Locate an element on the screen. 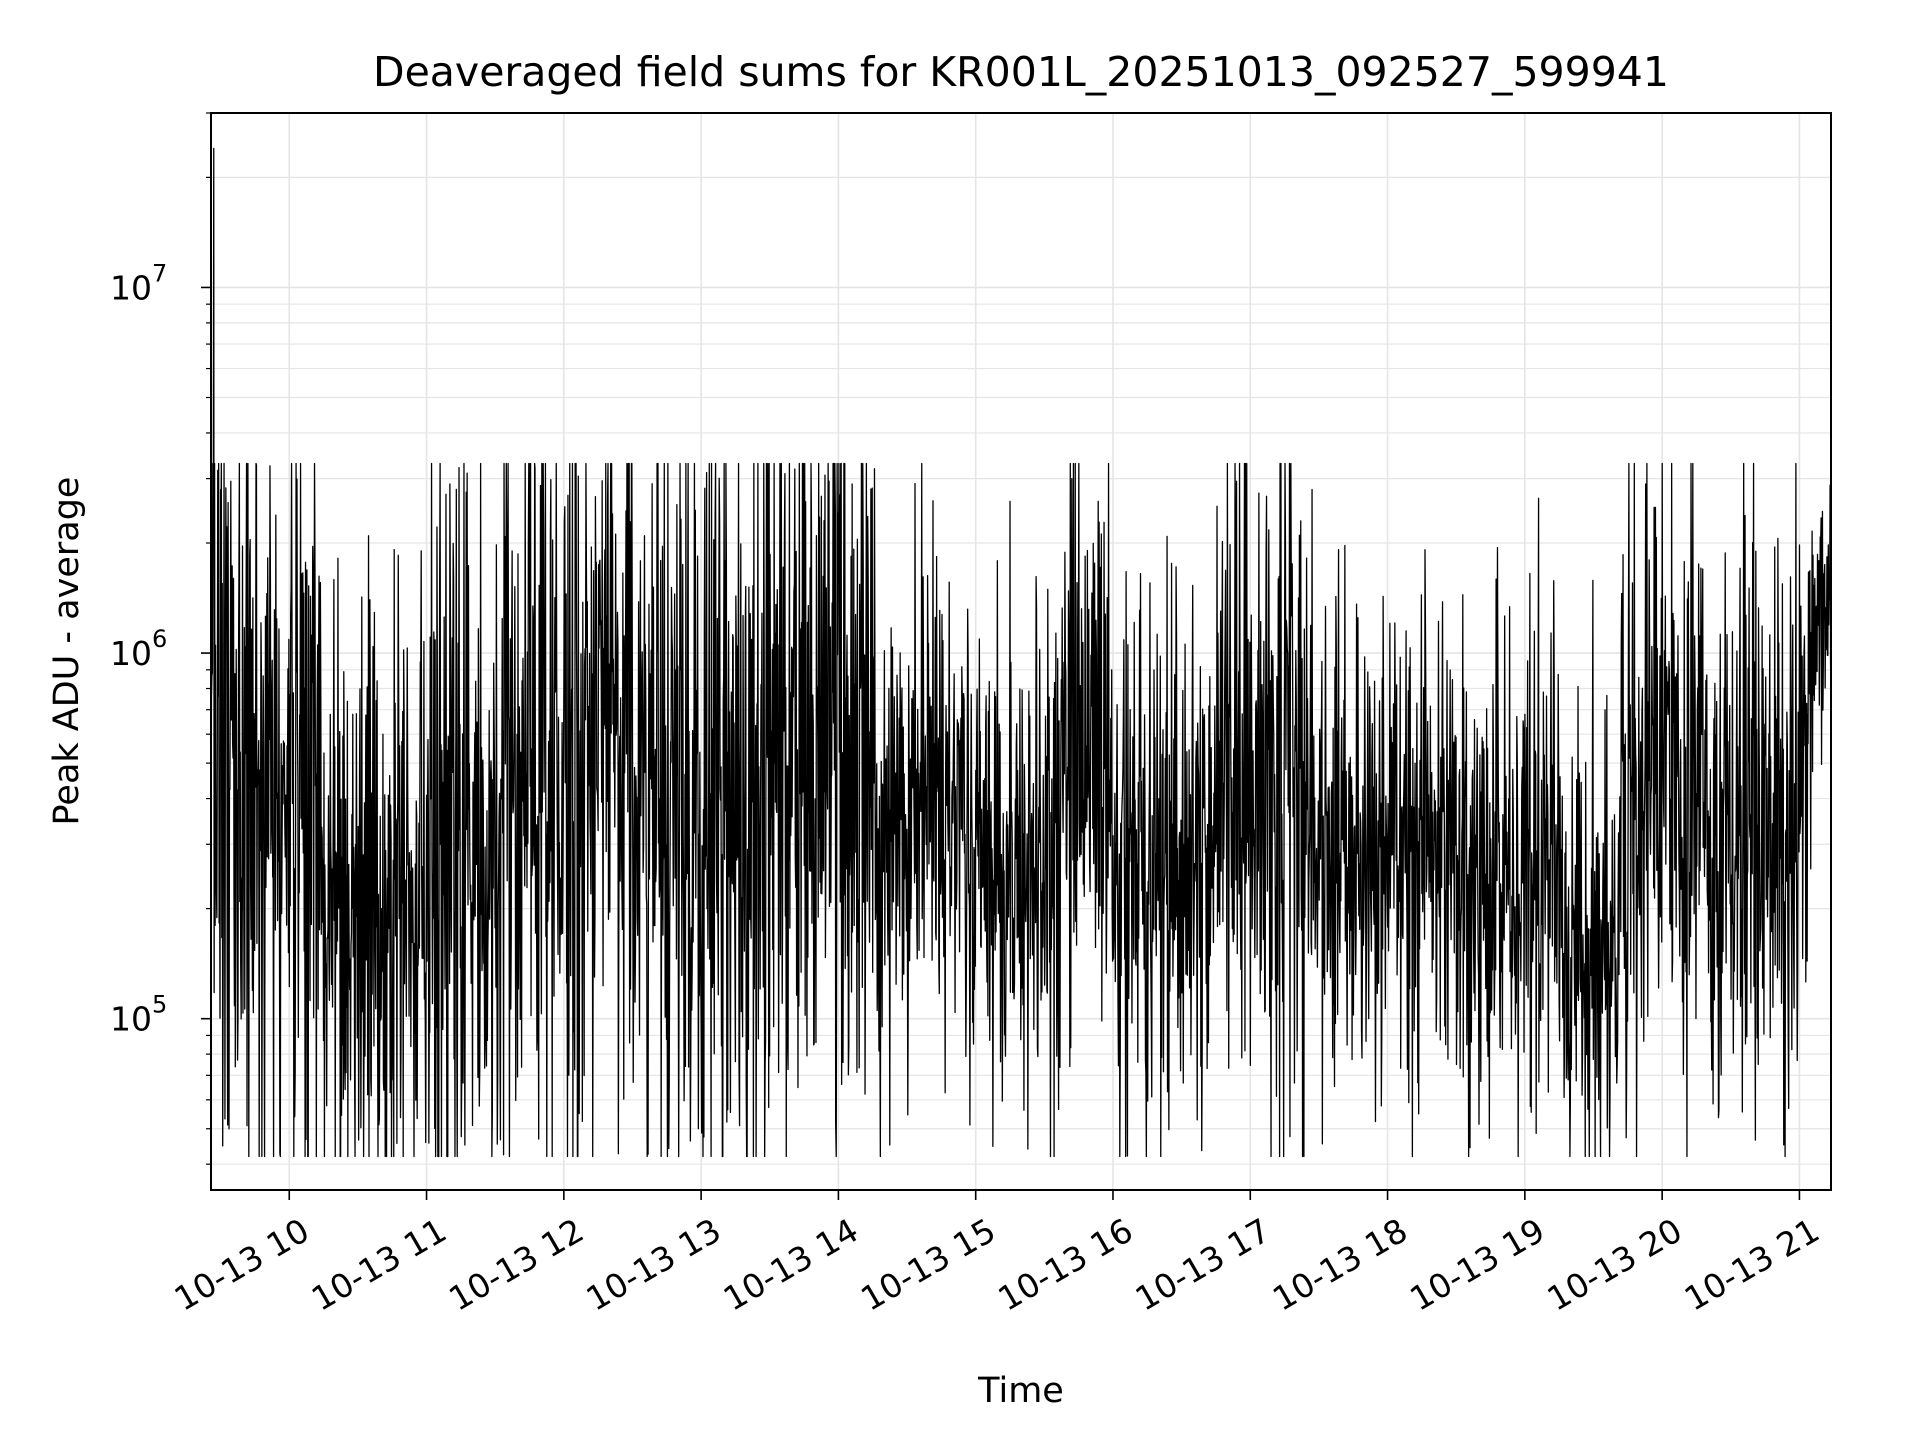  y-tick-label: 10⁵ is located at coordinates (138, 1015).